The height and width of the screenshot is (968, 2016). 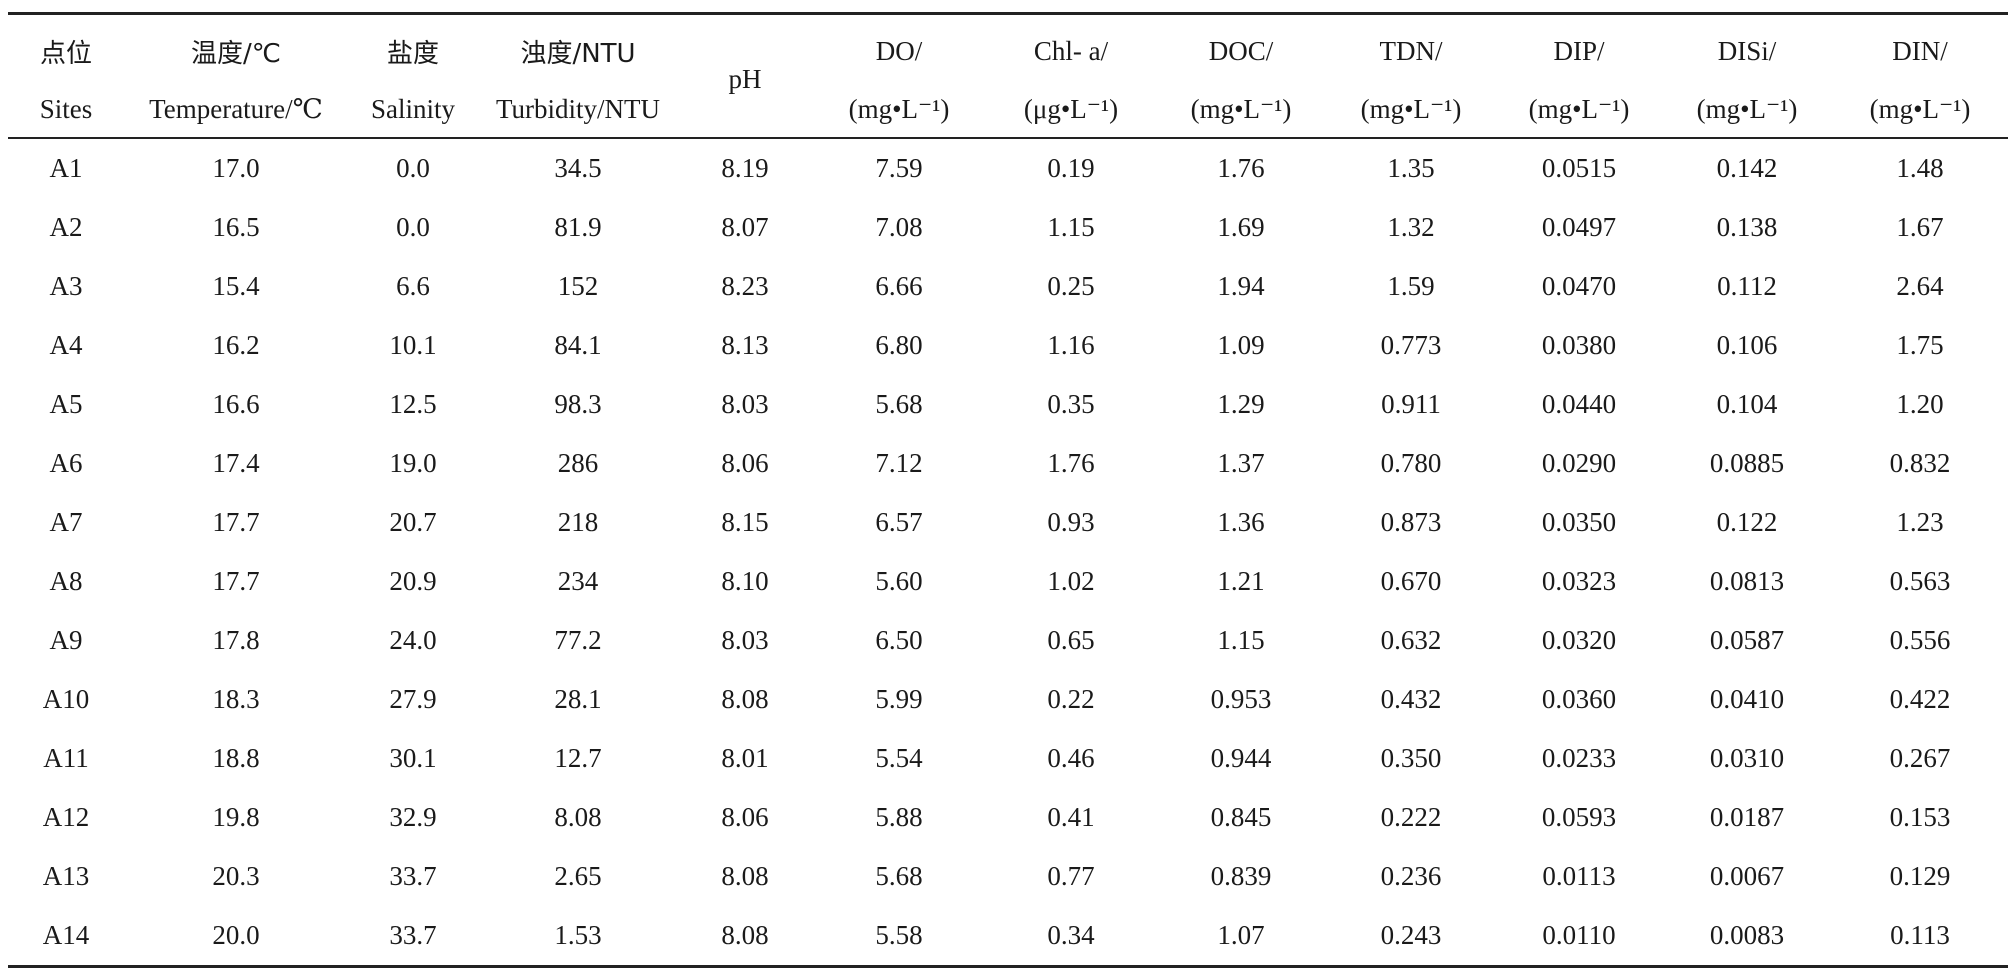 What do you see at coordinates (1071, 345) in the screenshot?
I see `cell-chl-a: 1.16` at bounding box center [1071, 345].